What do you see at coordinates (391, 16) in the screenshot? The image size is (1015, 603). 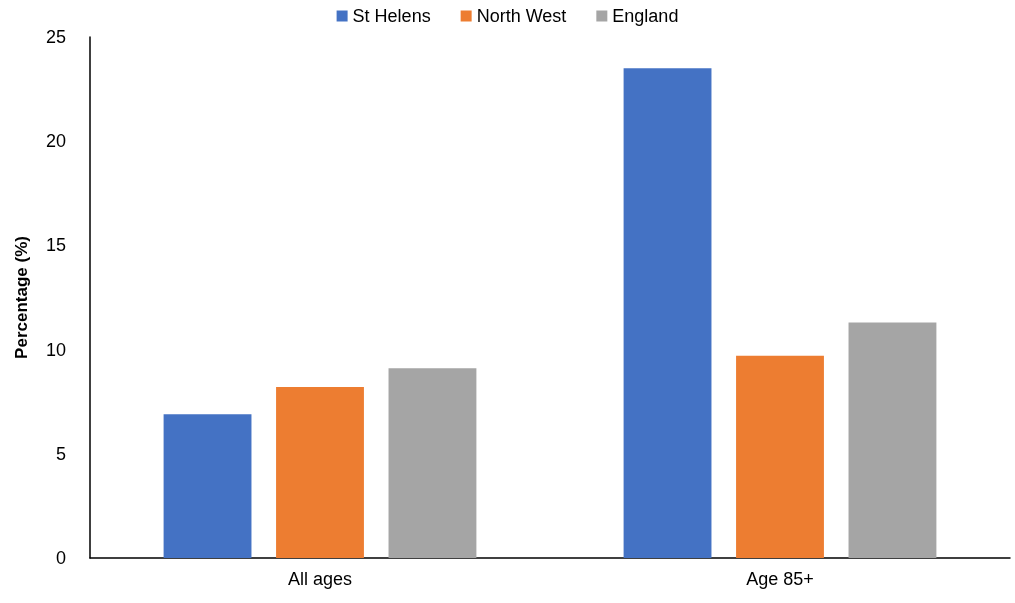 I see `legend-label: St Helens` at bounding box center [391, 16].